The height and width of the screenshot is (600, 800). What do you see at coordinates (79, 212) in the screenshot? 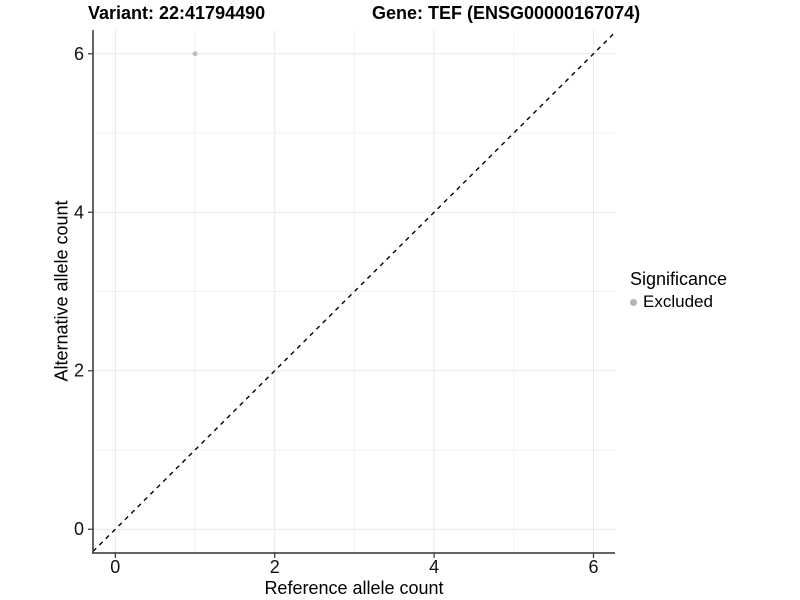
I see `y-tick-label: 4` at bounding box center [79, 212].